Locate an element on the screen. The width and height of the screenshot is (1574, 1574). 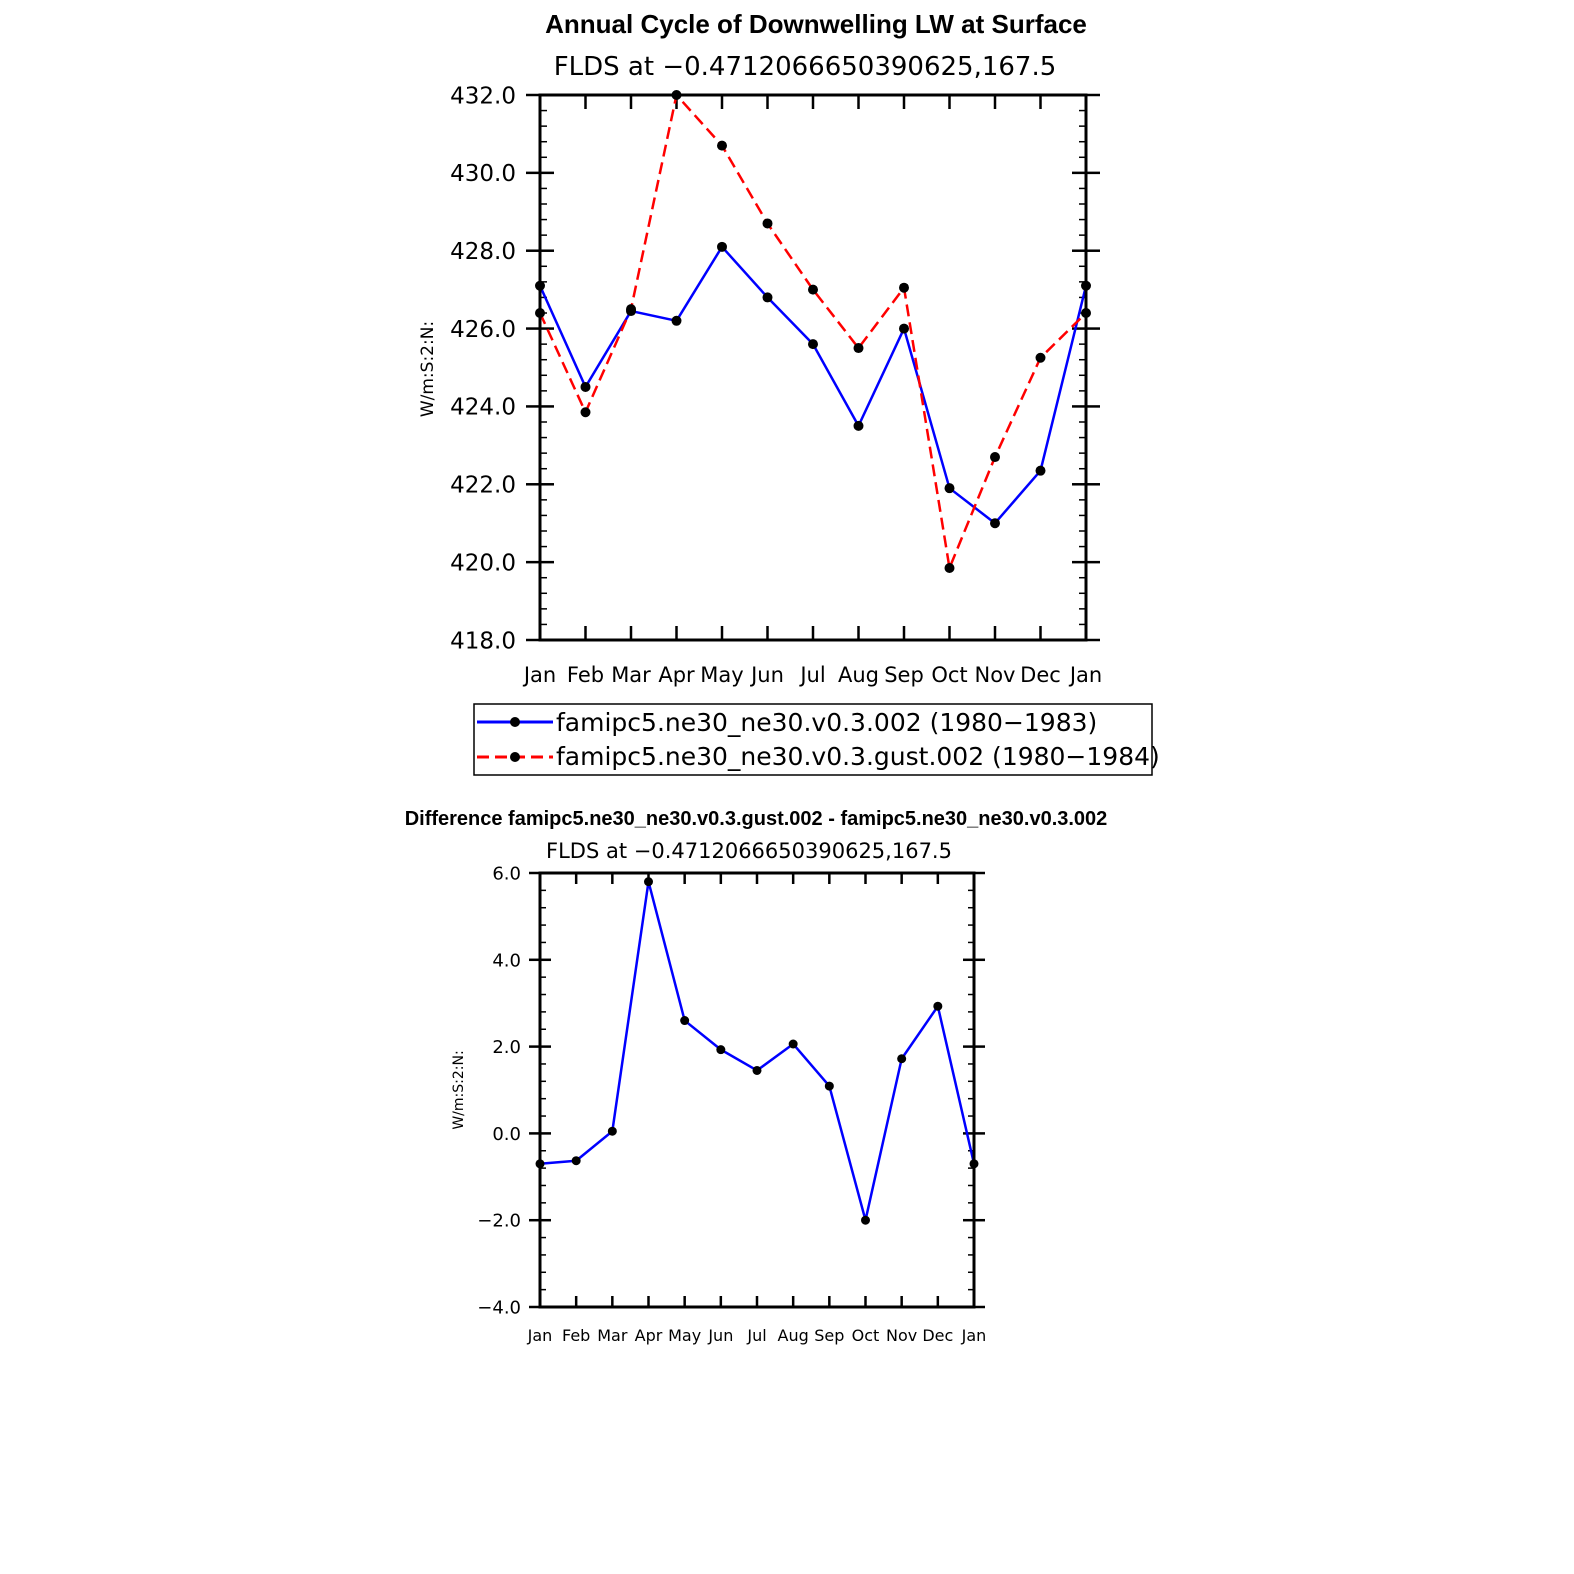
difference-y-axis-label: W/m:S:2:N: is located at coordinates (459, 1089).